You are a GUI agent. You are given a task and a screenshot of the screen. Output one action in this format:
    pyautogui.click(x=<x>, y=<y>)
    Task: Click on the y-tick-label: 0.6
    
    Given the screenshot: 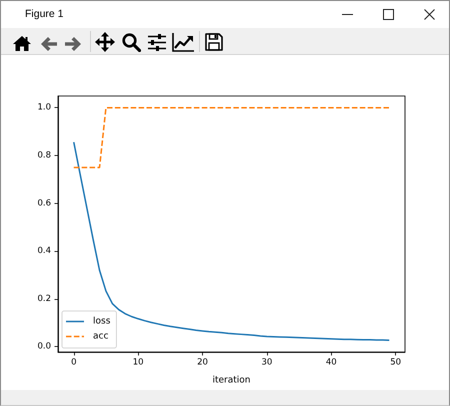 What is the action you would take?
    pyautogui.click(x=44, y=203)
    